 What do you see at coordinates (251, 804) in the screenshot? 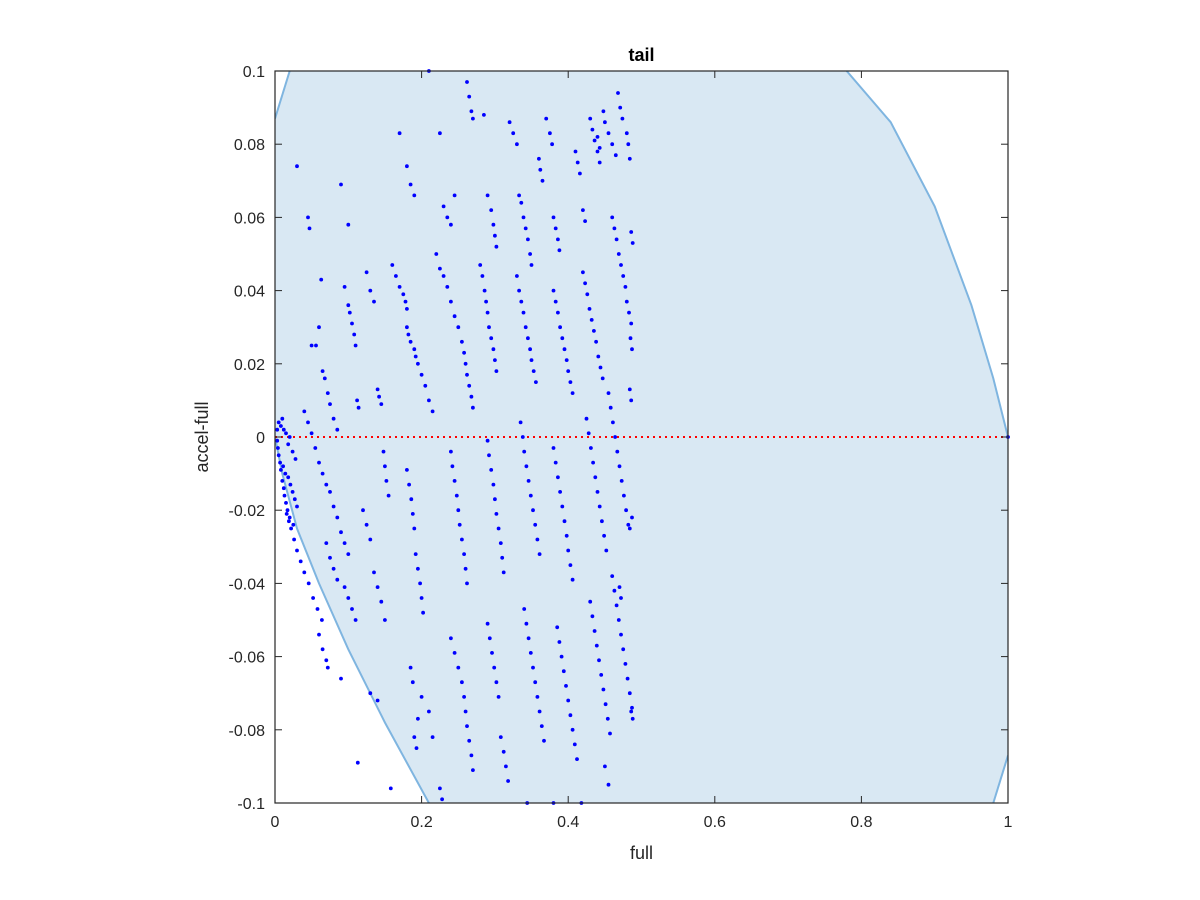
I see `y-tick-label: -0.1` at bounding box center [251, 804].